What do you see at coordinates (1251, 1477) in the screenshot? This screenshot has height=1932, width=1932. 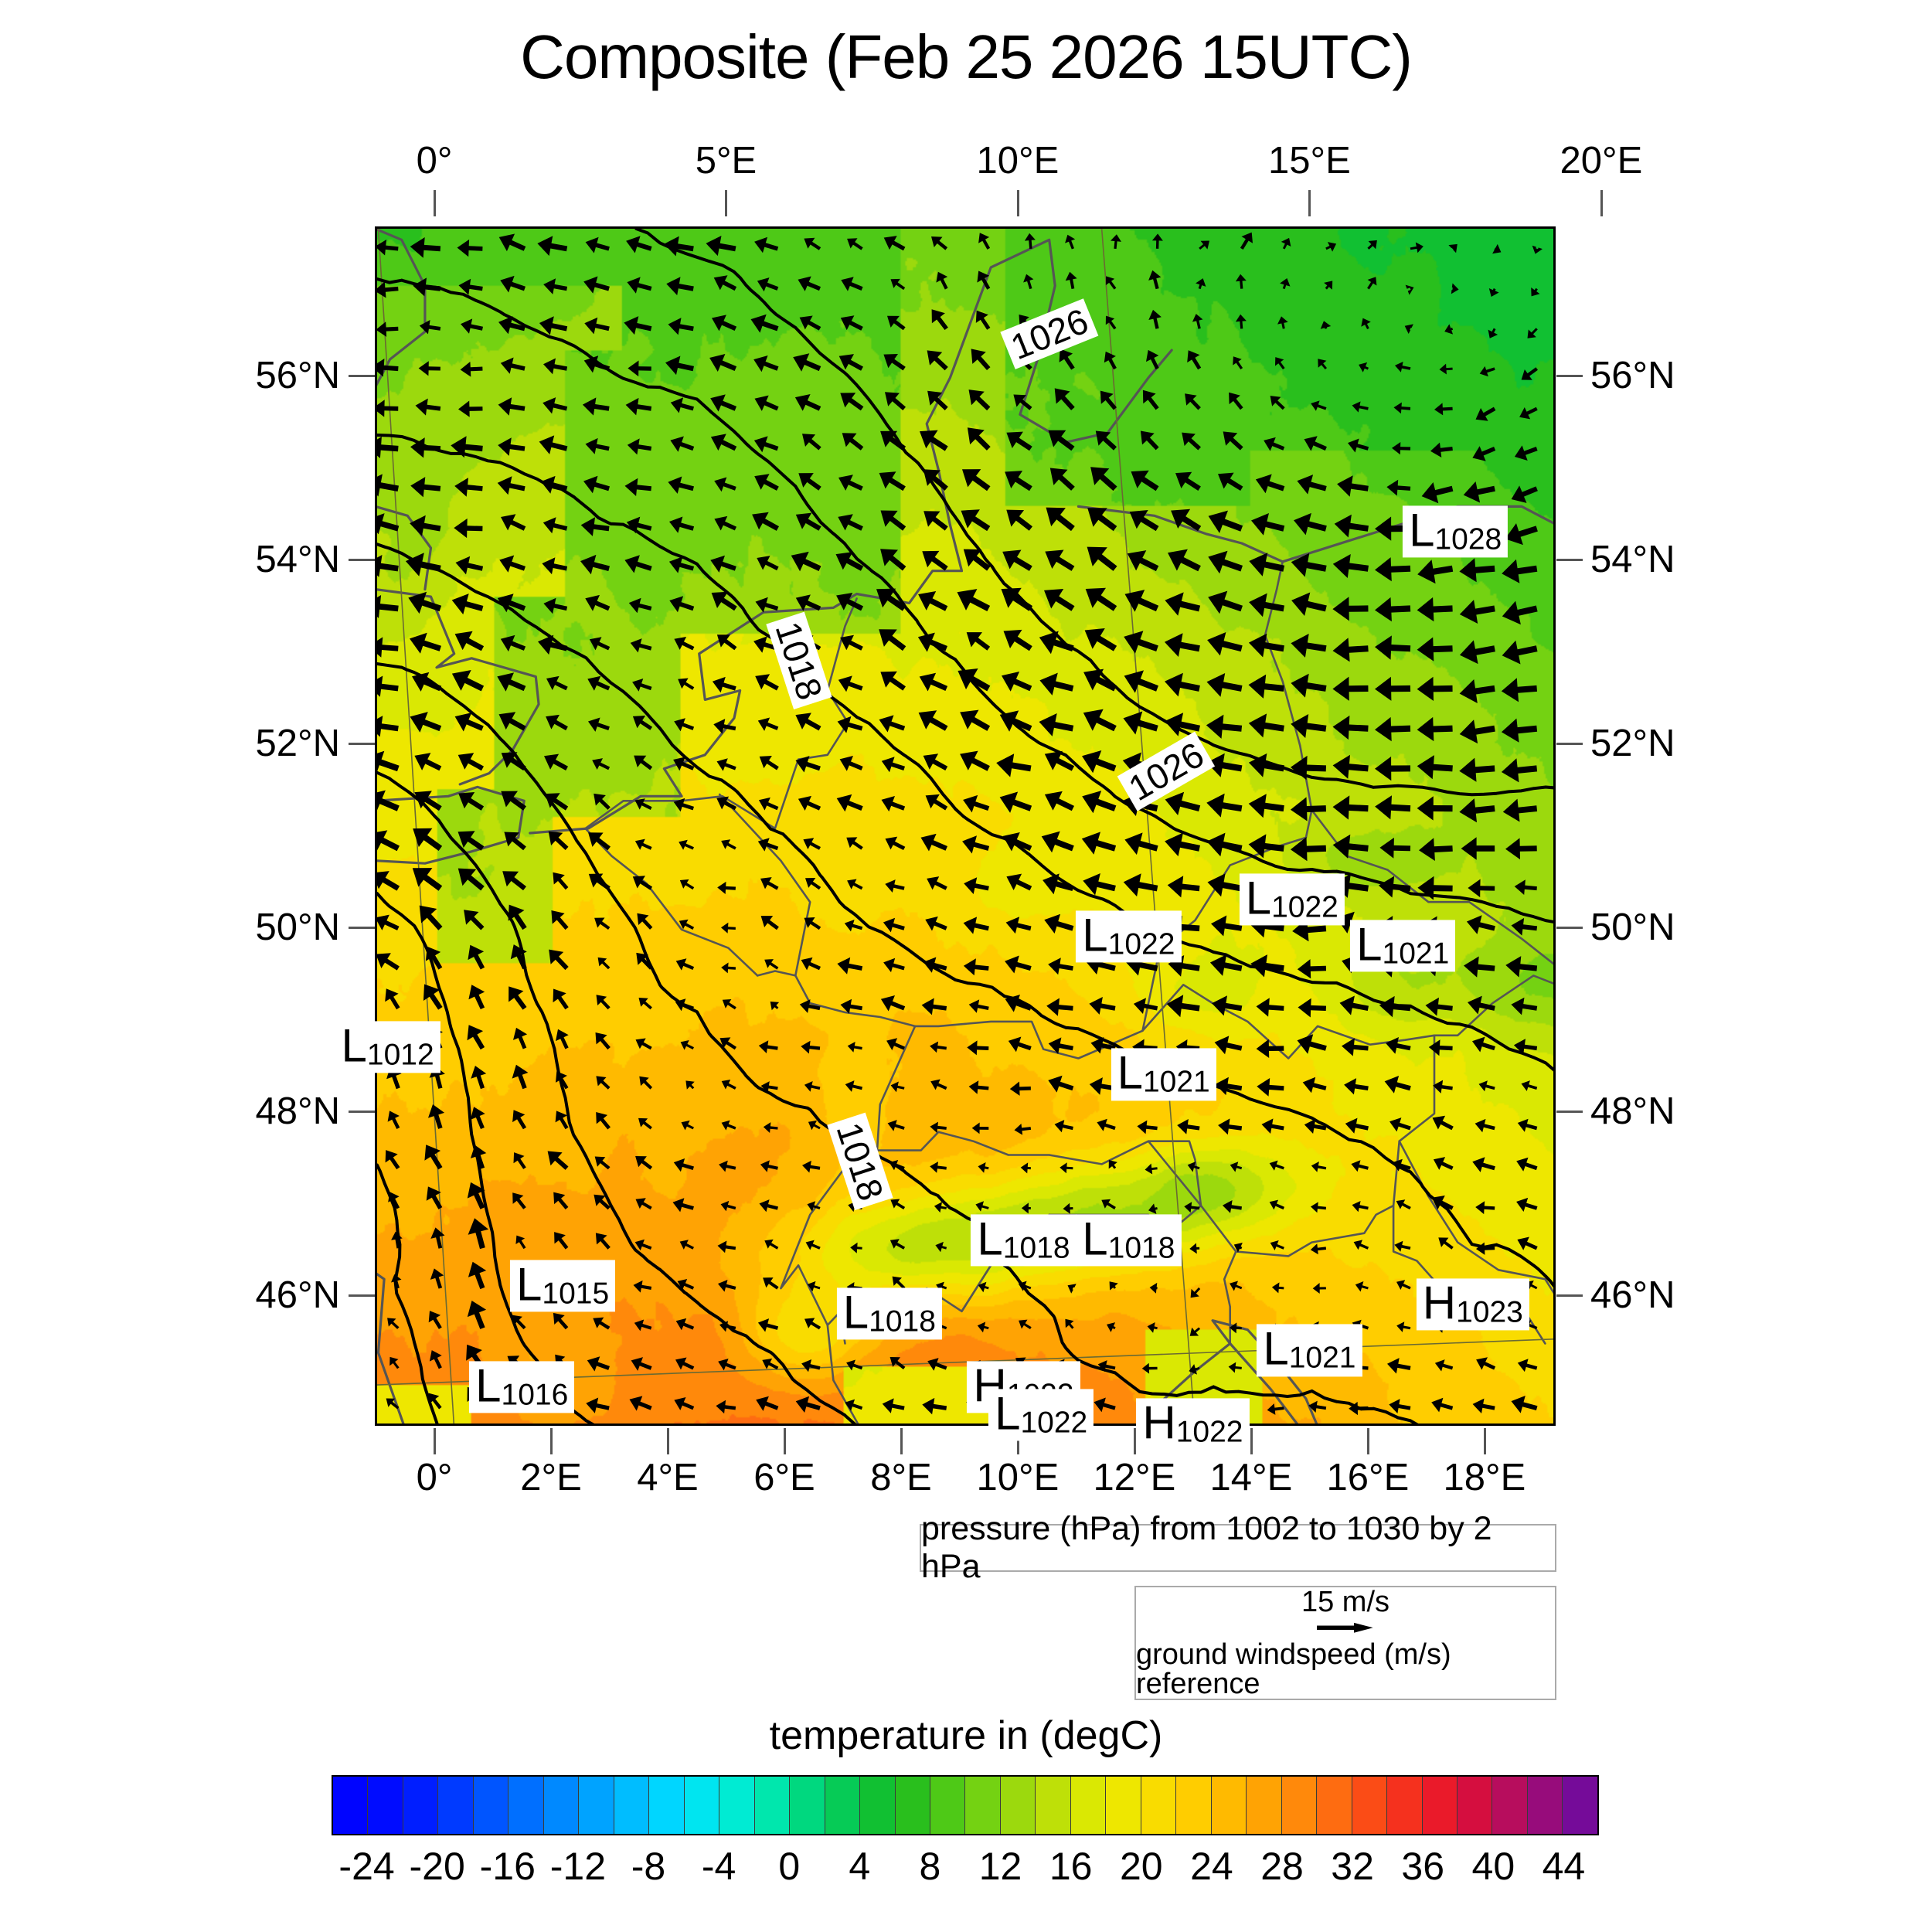 I see `axis-label-bottom-7: 14°E` at bounding box center [1251, 1477].